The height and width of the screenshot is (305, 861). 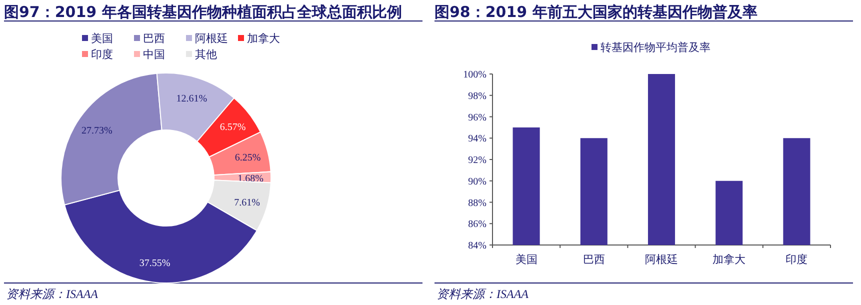 I want to click on x-tick-label: 印度, so click(x=797, y=259).